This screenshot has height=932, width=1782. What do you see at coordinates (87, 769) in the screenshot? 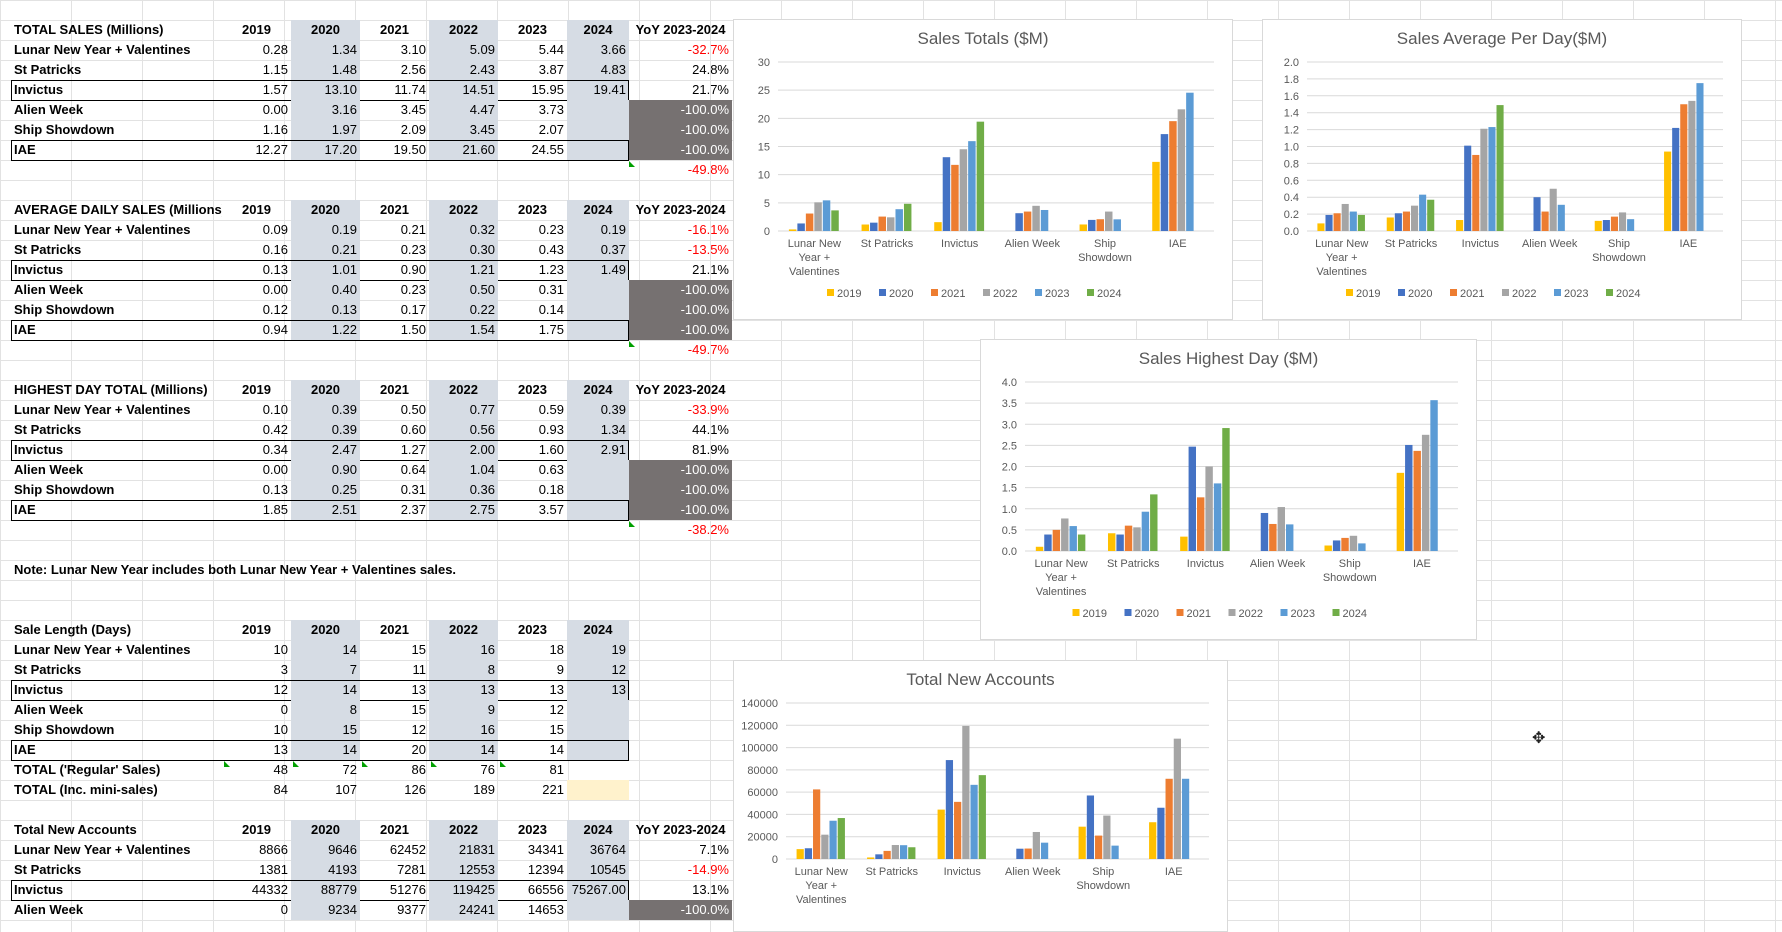
I see `row-label: TOTAL ('Regular' Sales)` at bounding box center [87, 769].